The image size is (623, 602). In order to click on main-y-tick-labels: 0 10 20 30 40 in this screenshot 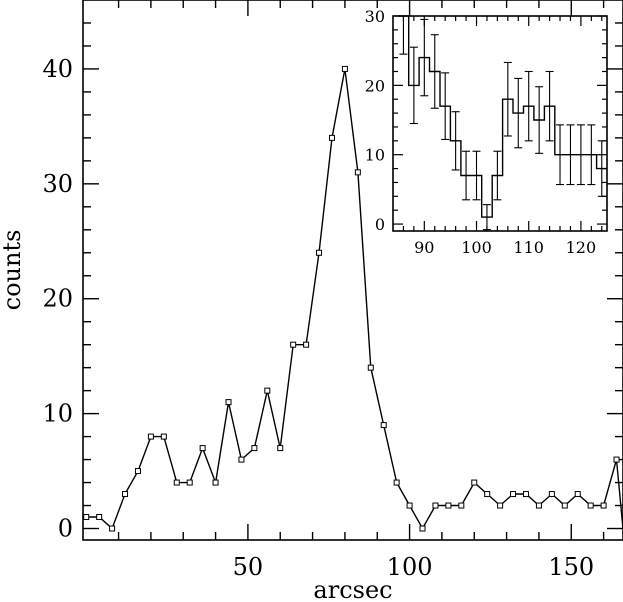, I will do `click(57, 299)`.